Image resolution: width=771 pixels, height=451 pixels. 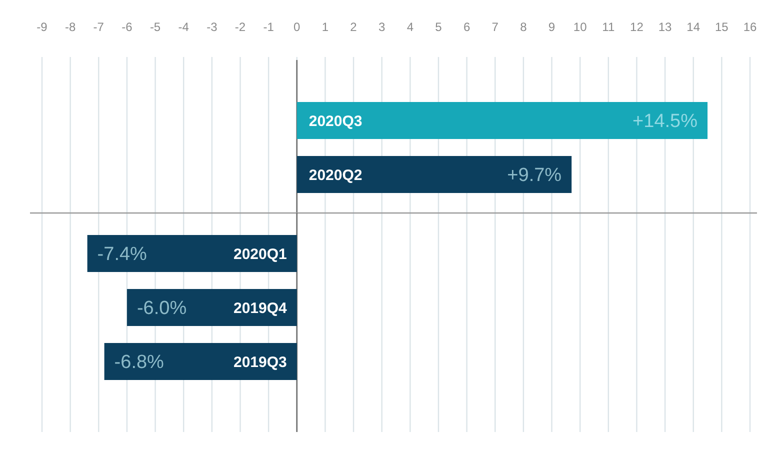 What do you see at coordinates (122, 254) in the screenshot?
I see `data-label: -7.4%` at bounding box center [122, 254].